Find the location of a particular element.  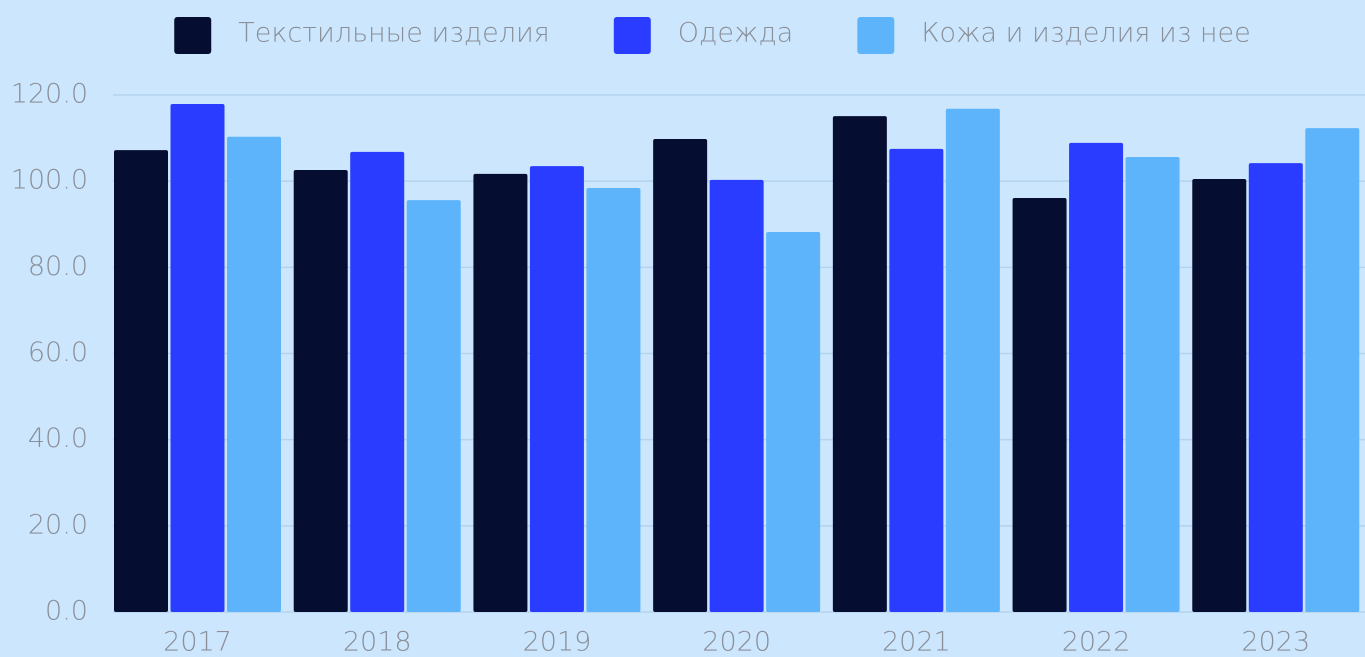

legend-label: Текстильные изделия is located at coordinates (394, 33).